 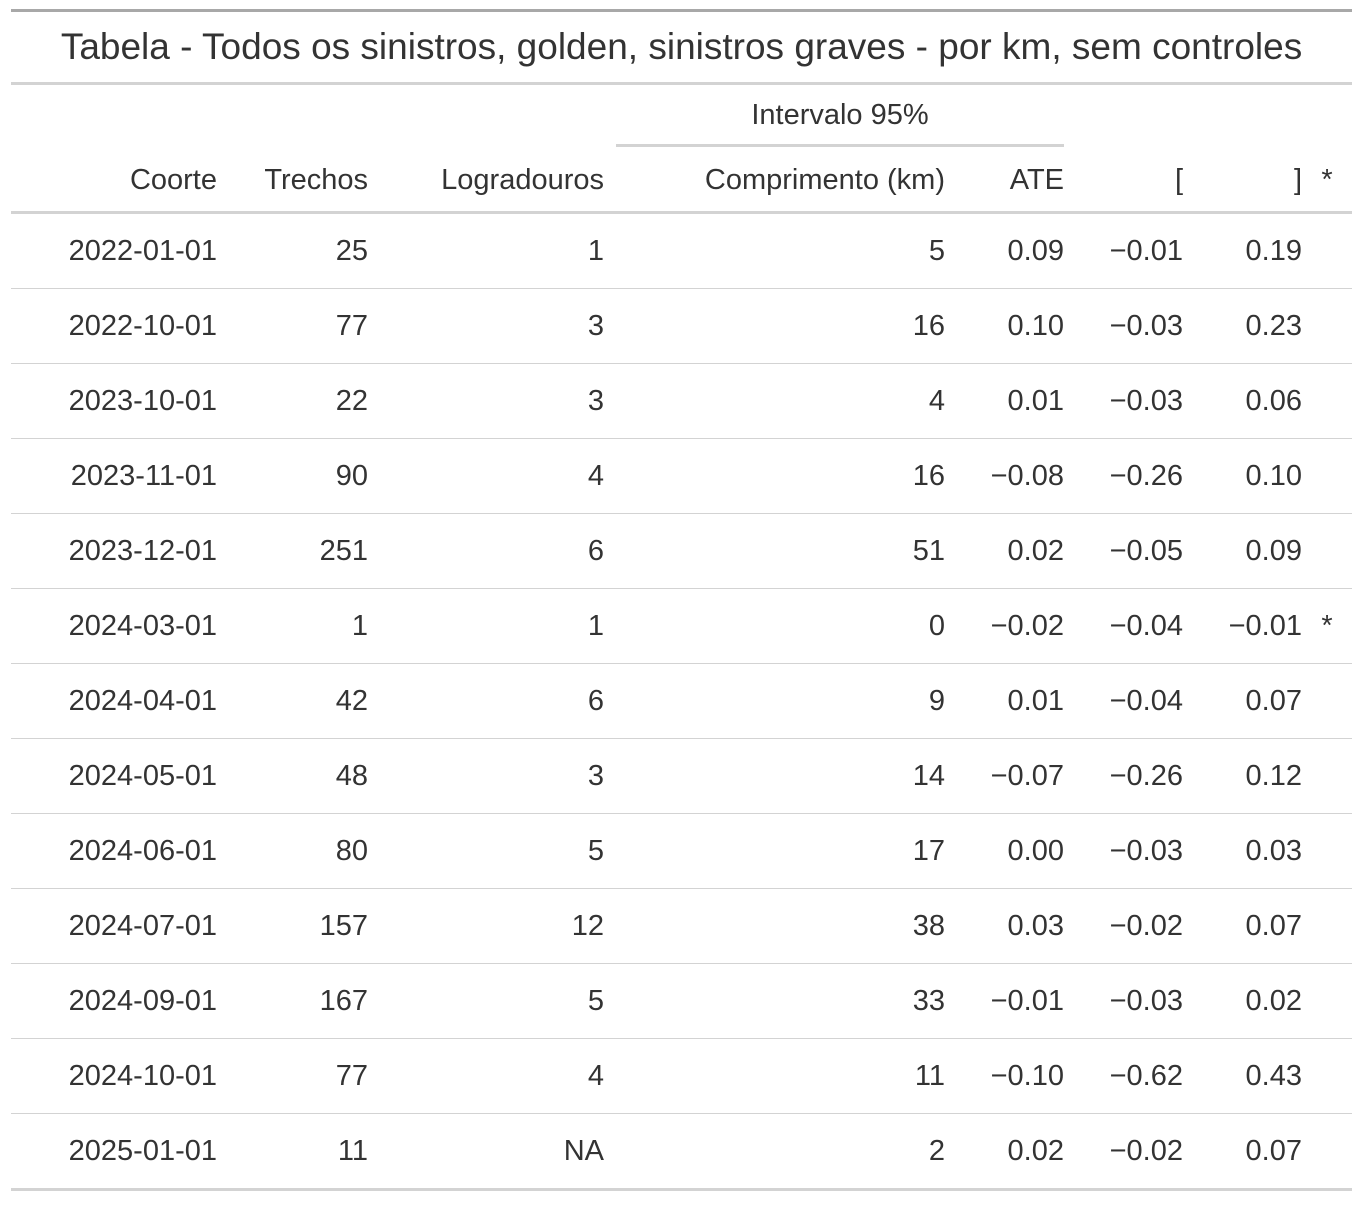 What do you see at coordinates (292, 926) in the screenshot?
I see `cell-trechos: 157` at bounding box center [292, 926].